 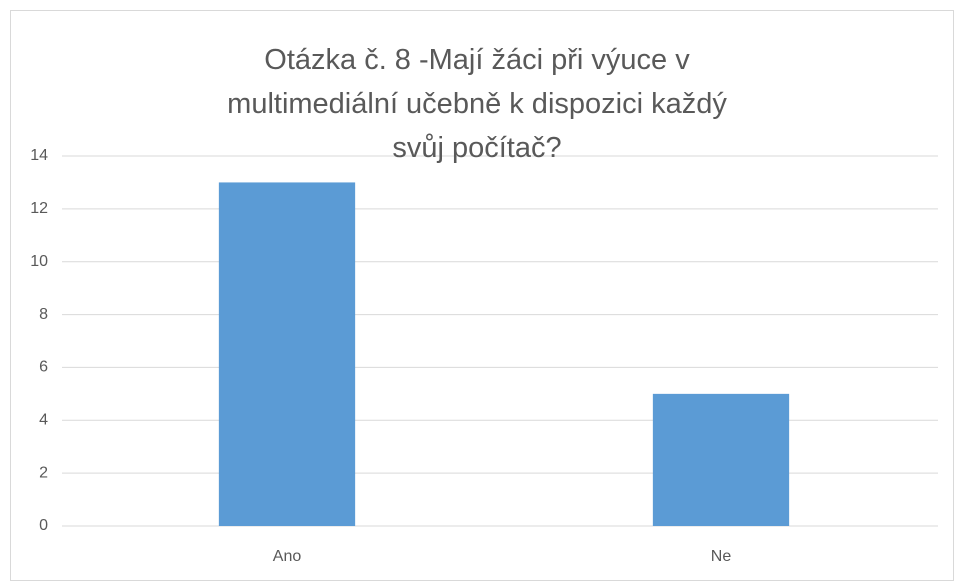 I want to click on y-tick-label: 12, so click(x=39, y=208).